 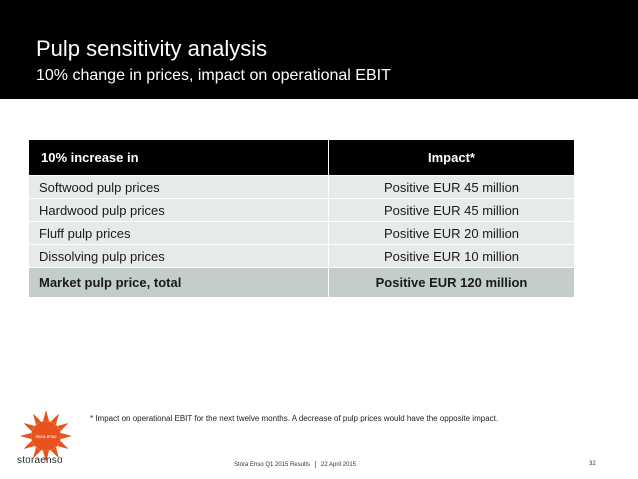 I want to click on footer-info: Stora Enso Q1 2015 Results 22 April 2015, so click(x=295, y=464).